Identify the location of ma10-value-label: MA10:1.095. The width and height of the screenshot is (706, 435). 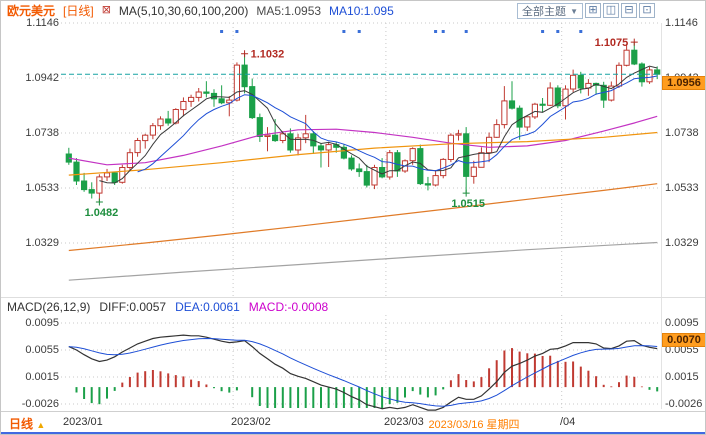
(361, 10).